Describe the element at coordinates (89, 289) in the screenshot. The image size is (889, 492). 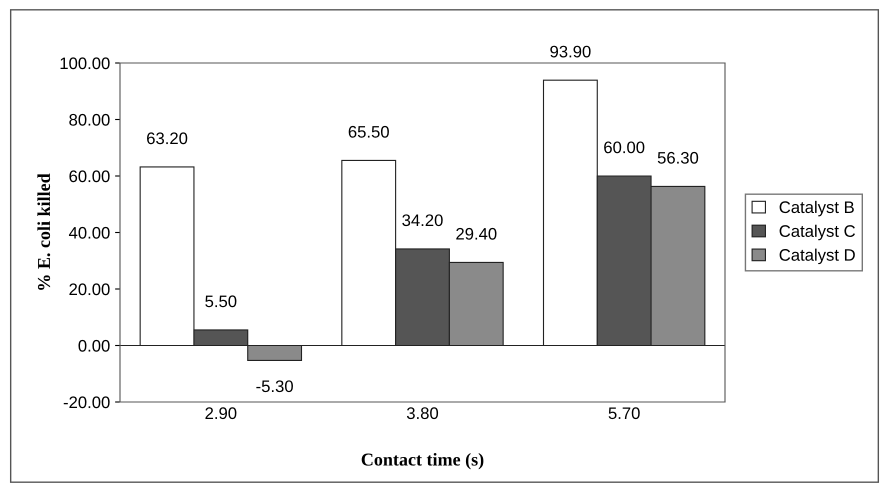
I see `y-tick-label: 20.00` at that location.